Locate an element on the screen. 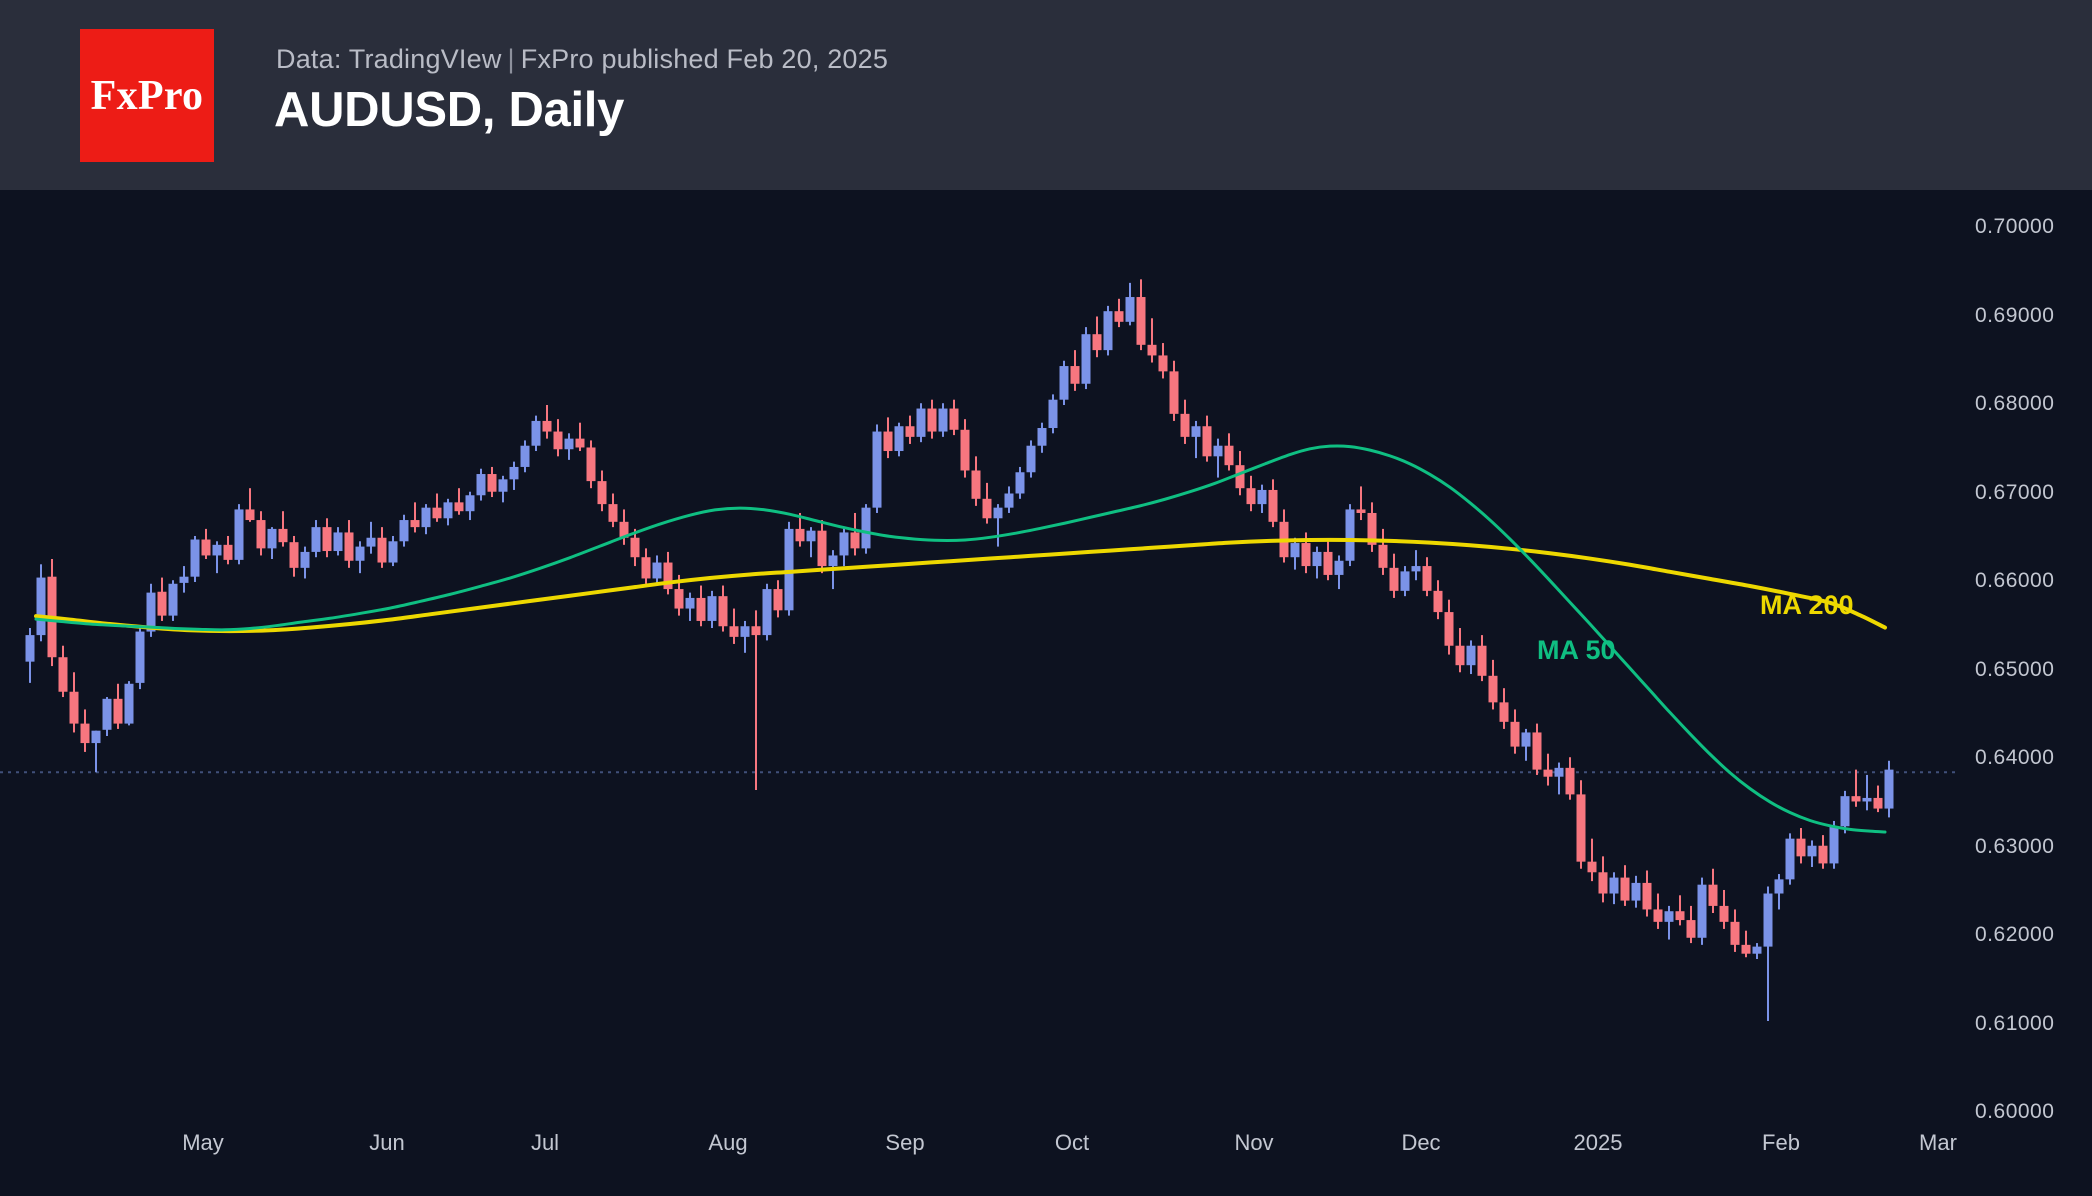  fxpro-logo: FxPro is located at coordinates (147, 95).